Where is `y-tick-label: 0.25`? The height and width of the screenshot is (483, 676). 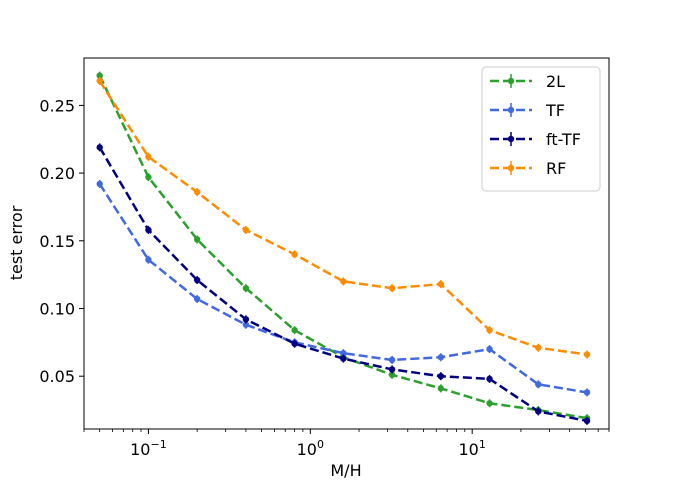
y-tick-label: 0.25 is located at coordinates (57, 105).